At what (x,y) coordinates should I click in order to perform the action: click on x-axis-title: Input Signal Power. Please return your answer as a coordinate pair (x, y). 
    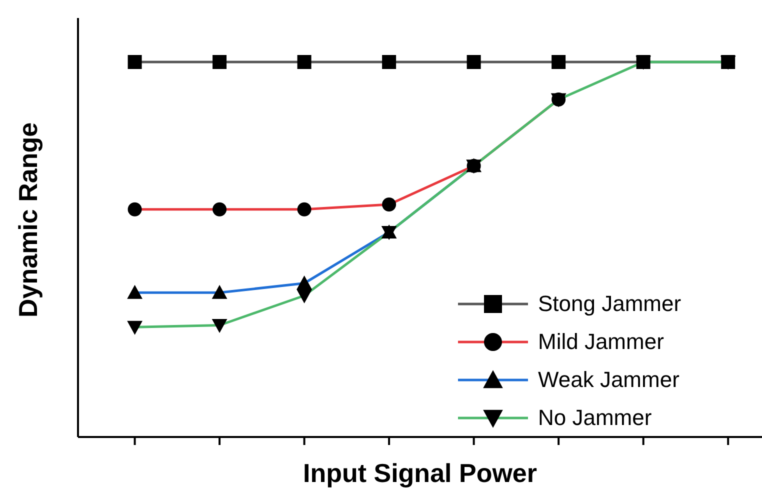
    Looking at the image, I should click on (420, 473).